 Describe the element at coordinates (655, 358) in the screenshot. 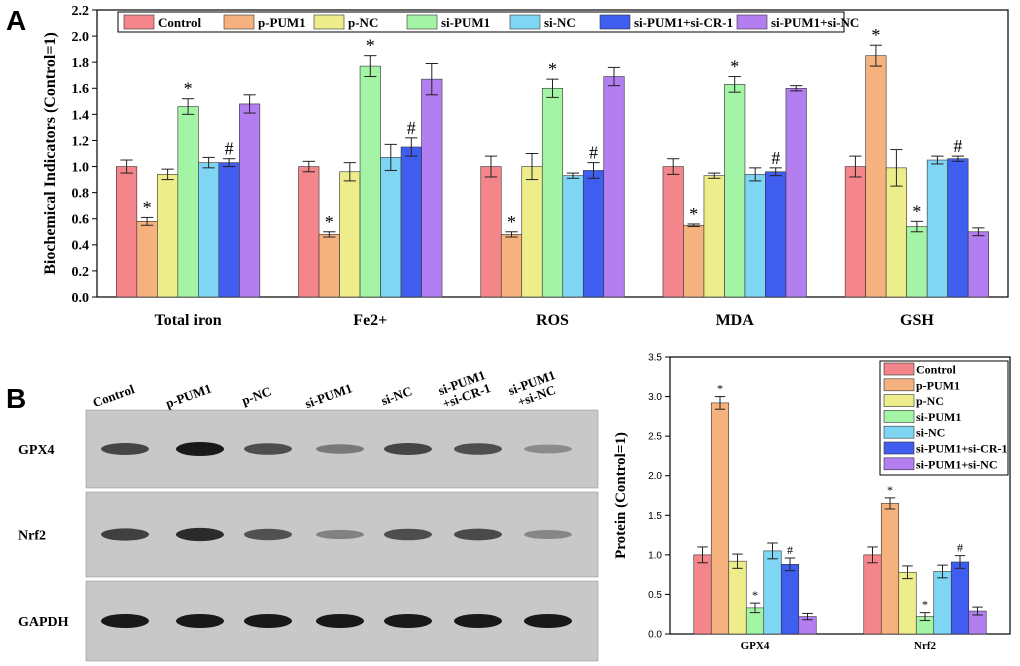

I see `y-tick-label: 3.5` at that location.